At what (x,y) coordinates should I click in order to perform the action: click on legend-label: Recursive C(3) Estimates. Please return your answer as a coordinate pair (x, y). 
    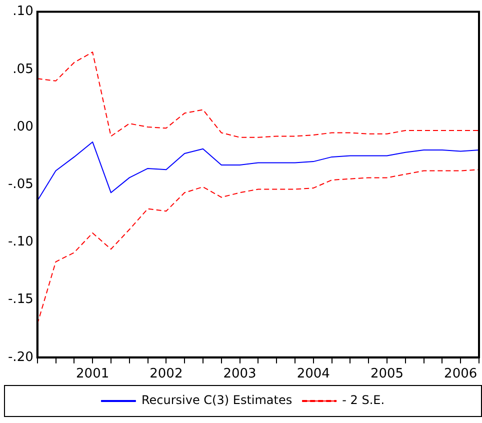
    Looking at the image, I should click on (216, 400).